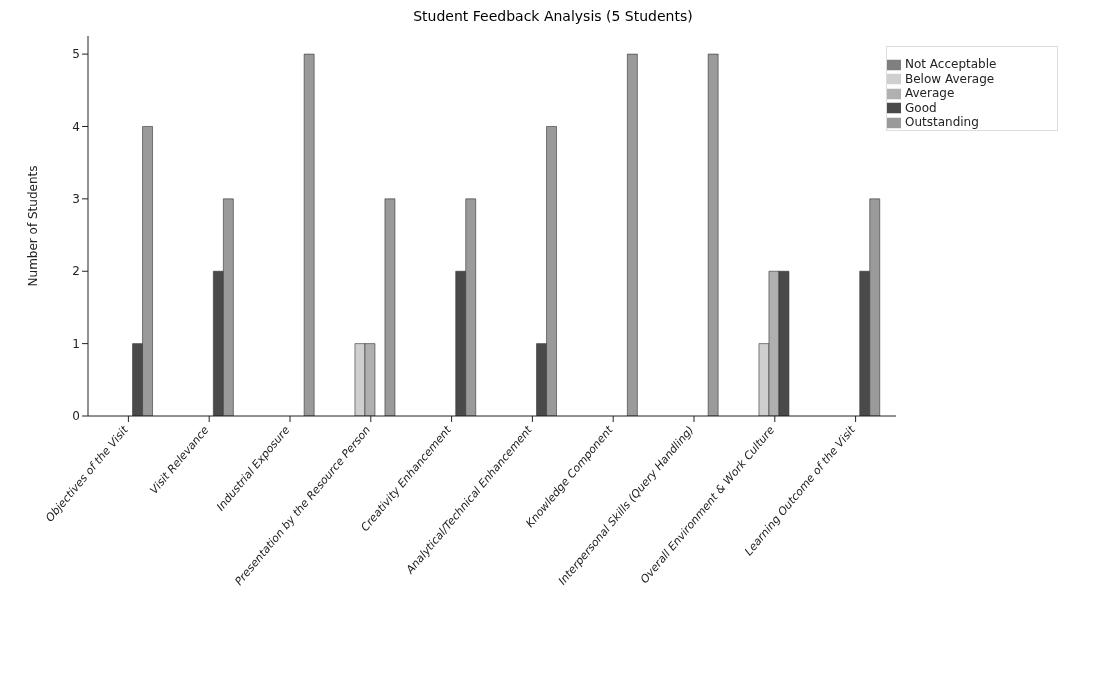 This screenshot has width=1112, height=675. I want to click on y-tick-label: 1, so click(76, 343).